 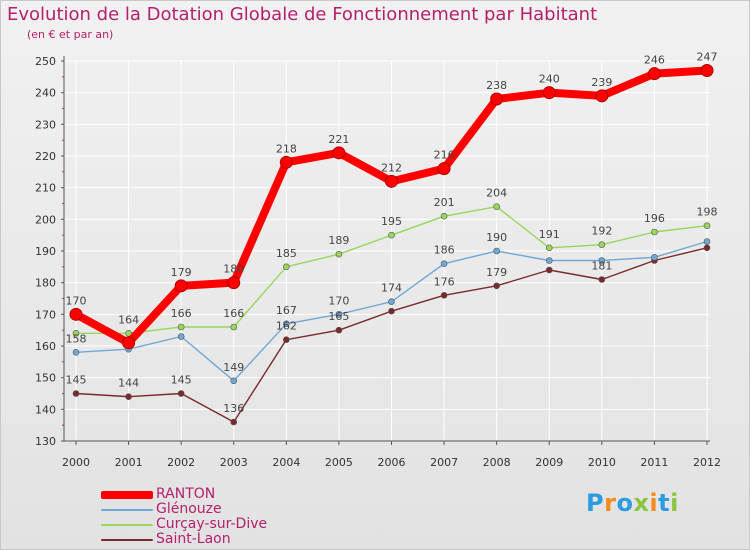 What do you see at coordinates (496, 85) in the screenshot?
I see `data-label-ranton: 238` at bounding box center [496, 85].